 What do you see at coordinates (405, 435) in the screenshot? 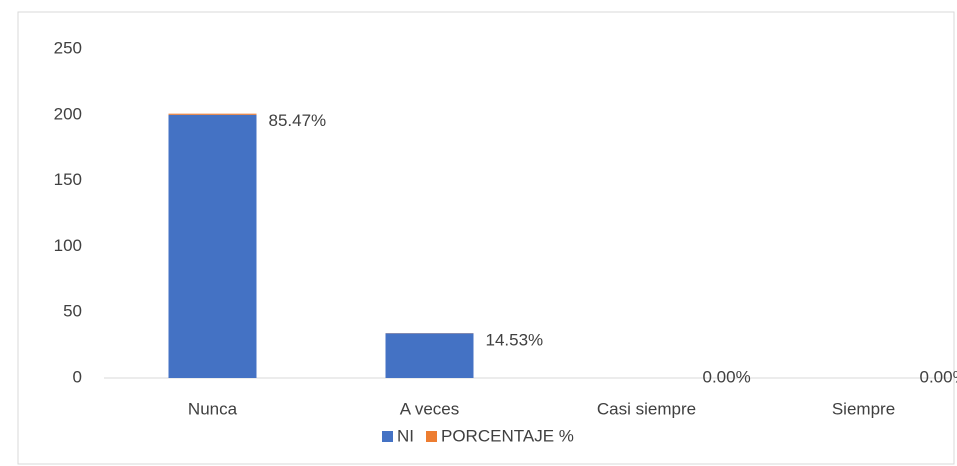
I see `legend-label: NI` at bounding box center [405, 435].